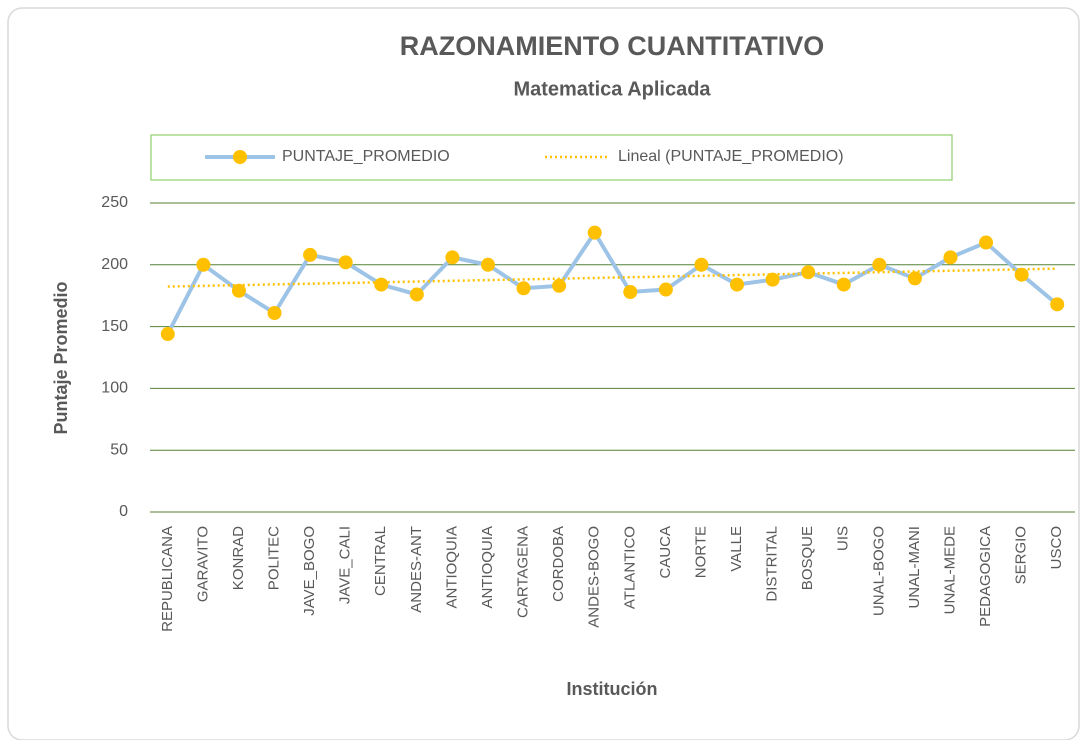 This screenshot has height=740, width=1087. Describe the element at coordinates (985, 576) in the screenshot. I see `x-tick-label: PEDAGOGICA` at that location.